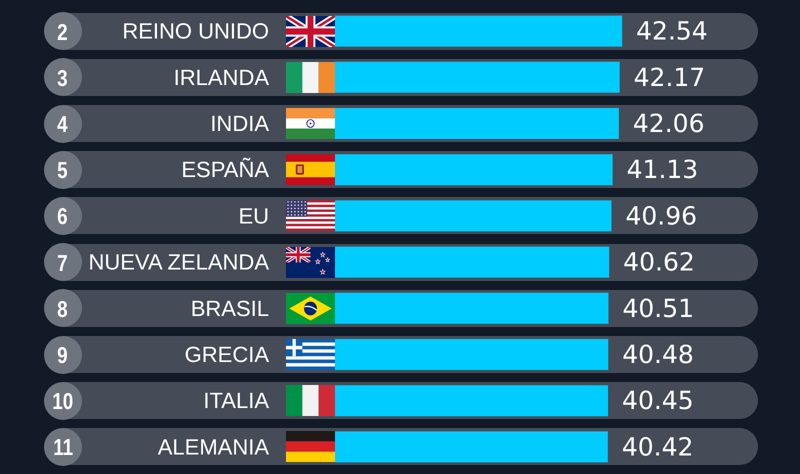 The width and height of the screenshot is (800, 474). What do you see at coordinates (662, 169) in the screenshot?
I see `data-label: 41.13` at bounding box center [662, 169].